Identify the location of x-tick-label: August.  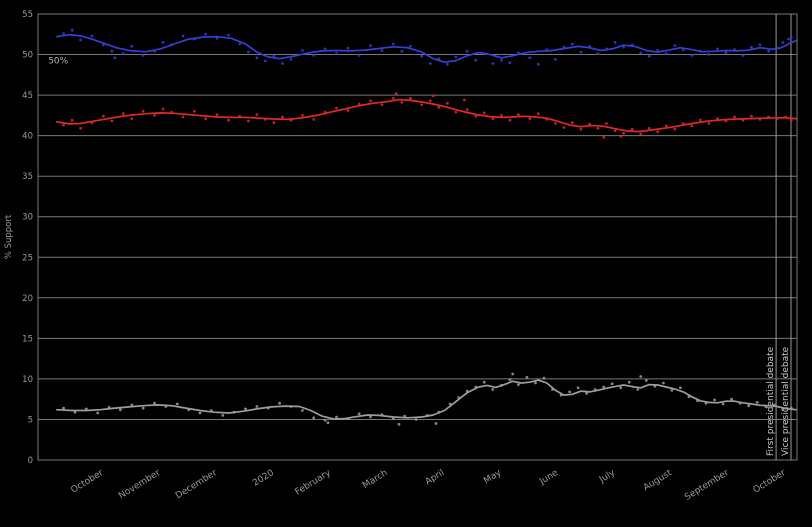
(658, 480).